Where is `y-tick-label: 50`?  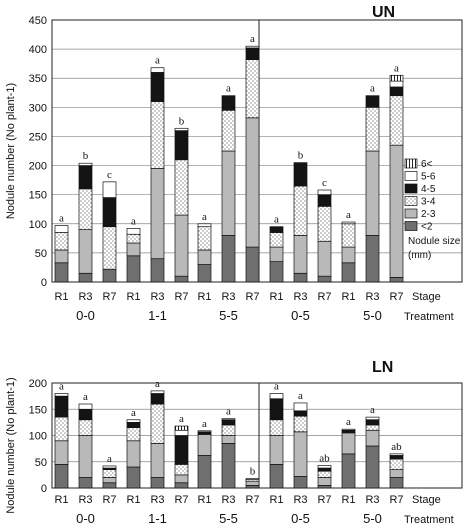 y-tick-label: 50 is located at coordinates (41, 463).